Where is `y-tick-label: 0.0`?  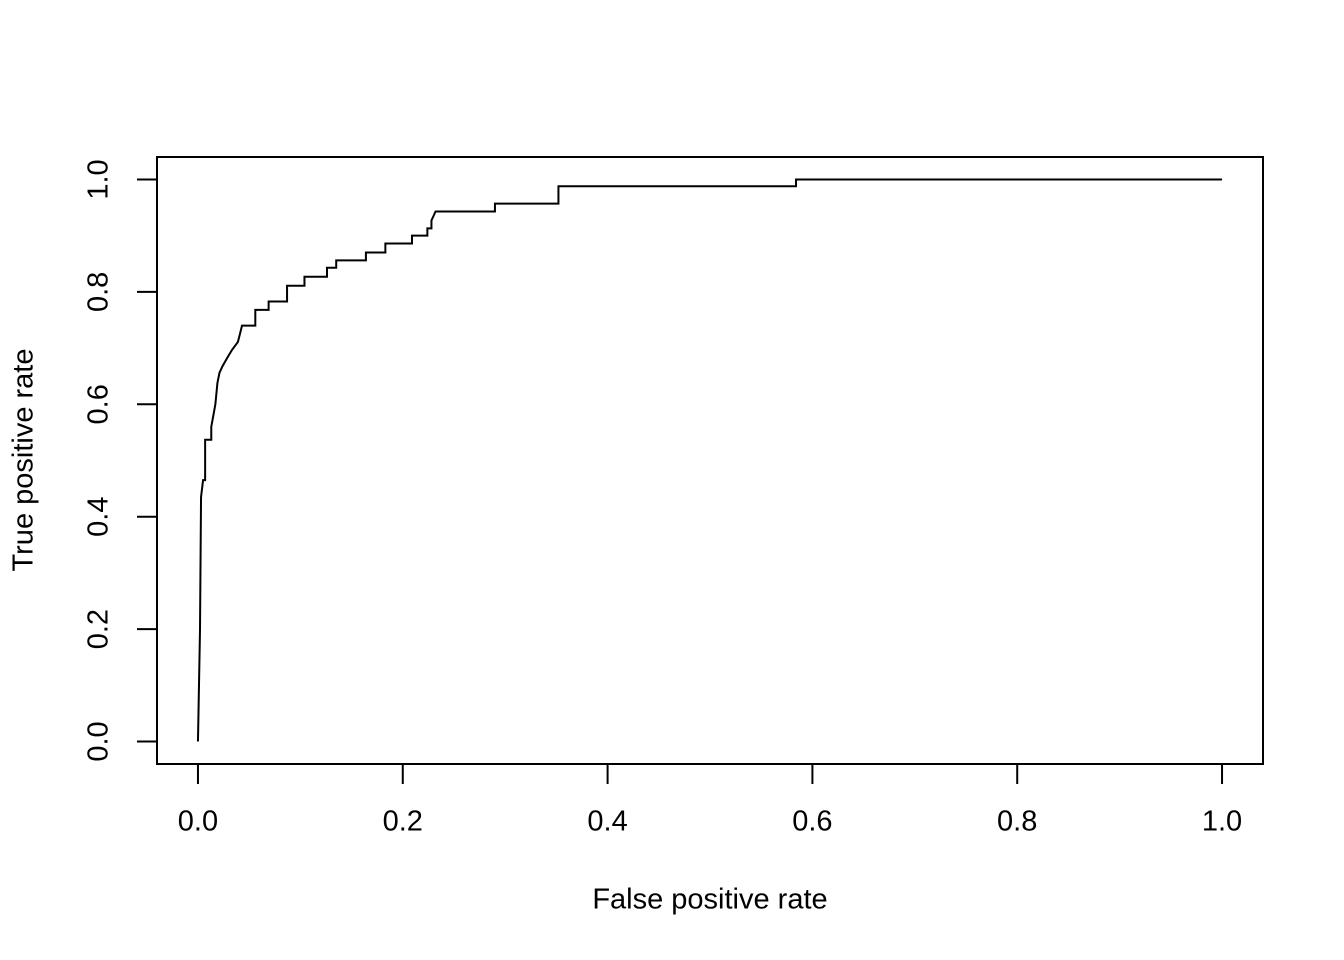
y-tick-label: 0.0 is located at coordinates (99, 741).